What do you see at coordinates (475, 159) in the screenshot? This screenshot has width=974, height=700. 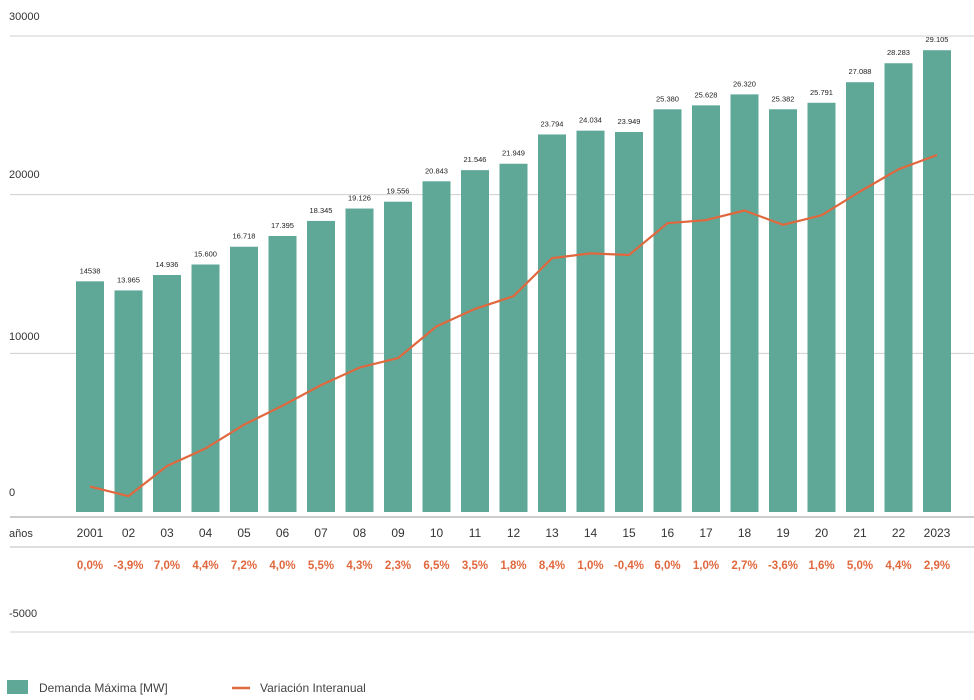 I see `bar-value-label: 21.546` at bounding box center [475, 159].